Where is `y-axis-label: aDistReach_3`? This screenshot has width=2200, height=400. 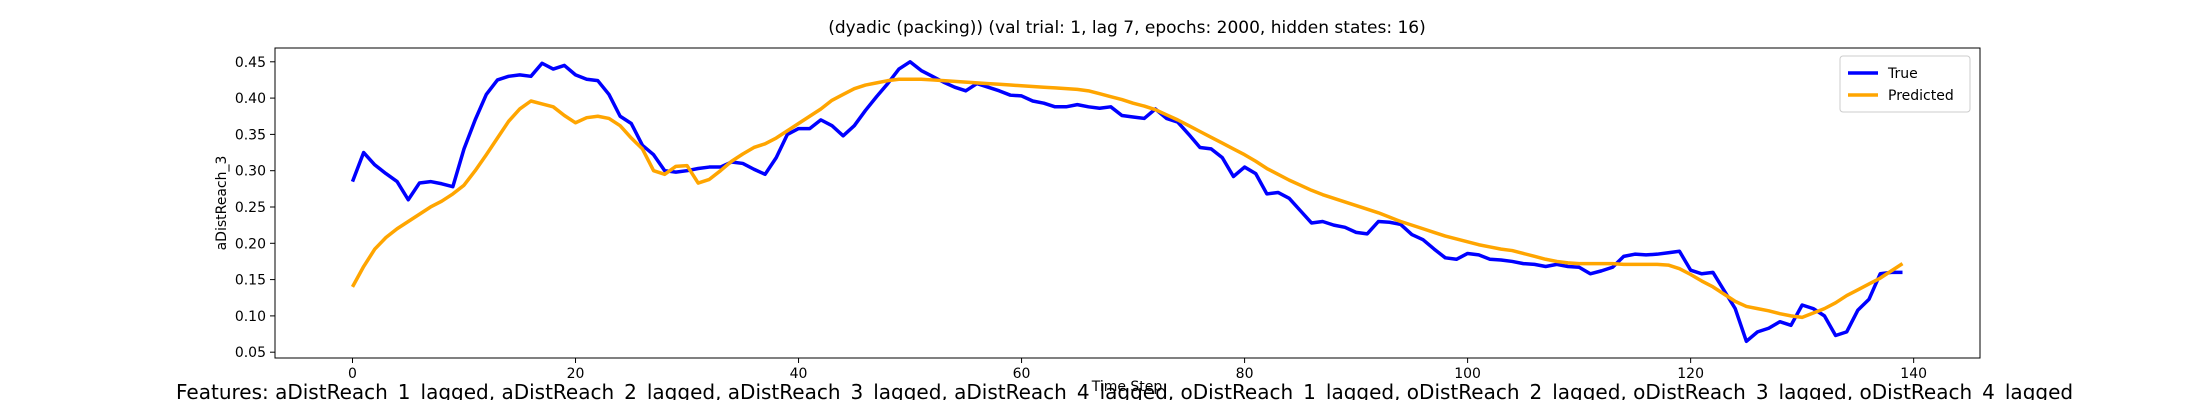
y-axis-label: aDistReach_3 is located at coordinates (222, 203).